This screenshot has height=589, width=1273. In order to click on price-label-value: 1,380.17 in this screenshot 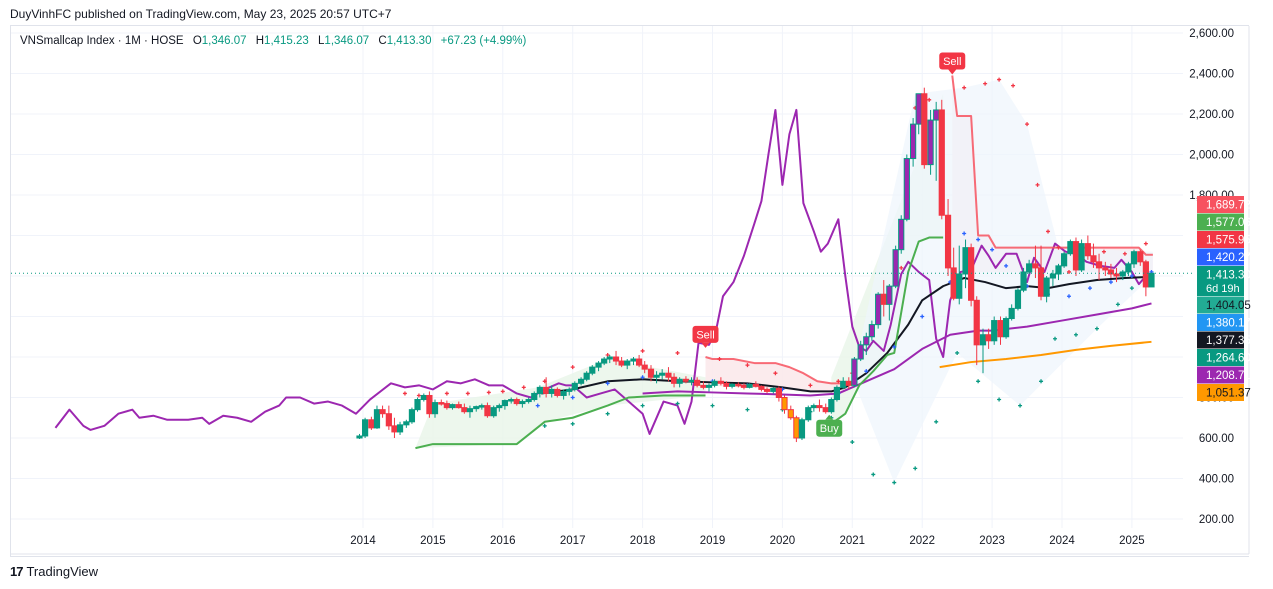, I will do `click(1228, 324)`.